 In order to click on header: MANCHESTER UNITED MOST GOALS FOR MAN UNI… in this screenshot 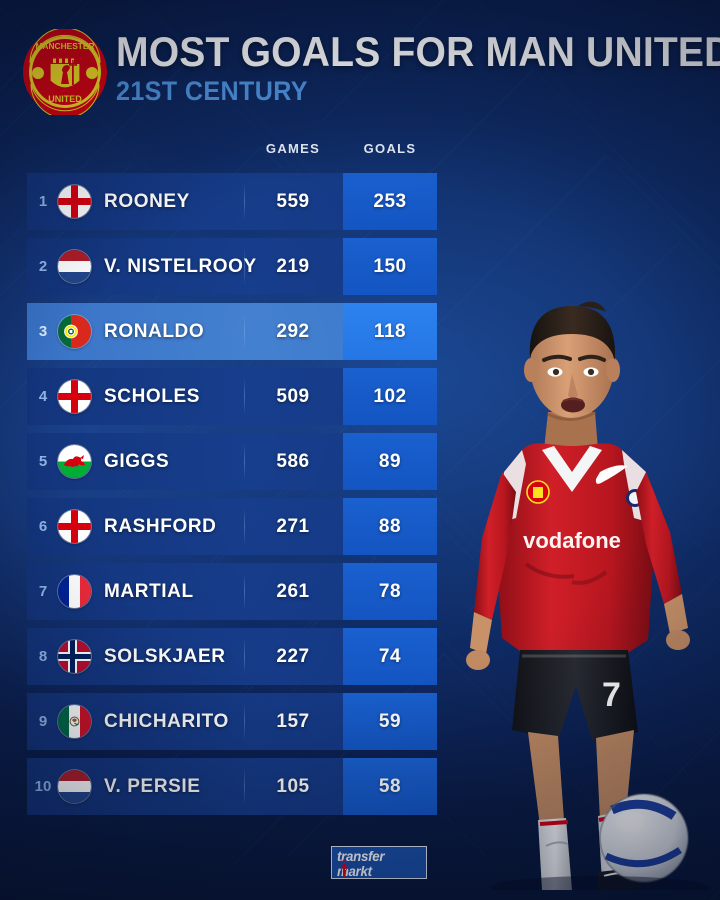, I will do `click(360, 62)`.